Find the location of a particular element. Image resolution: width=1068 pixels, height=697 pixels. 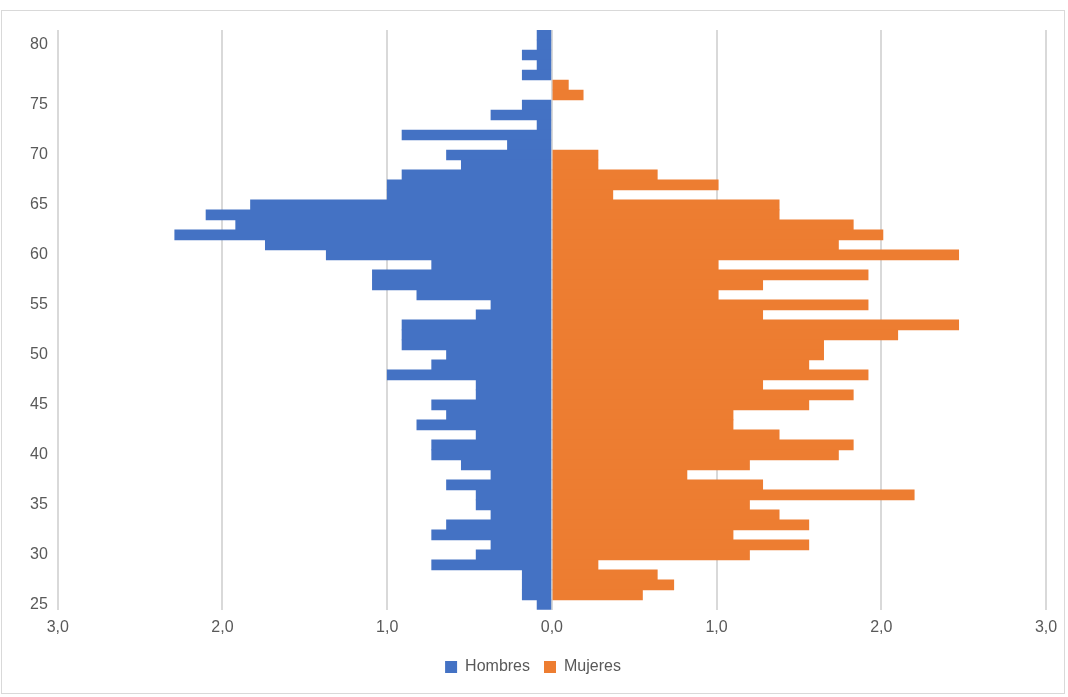

y-tick-label: 65 is located at coordinates (39, 204).